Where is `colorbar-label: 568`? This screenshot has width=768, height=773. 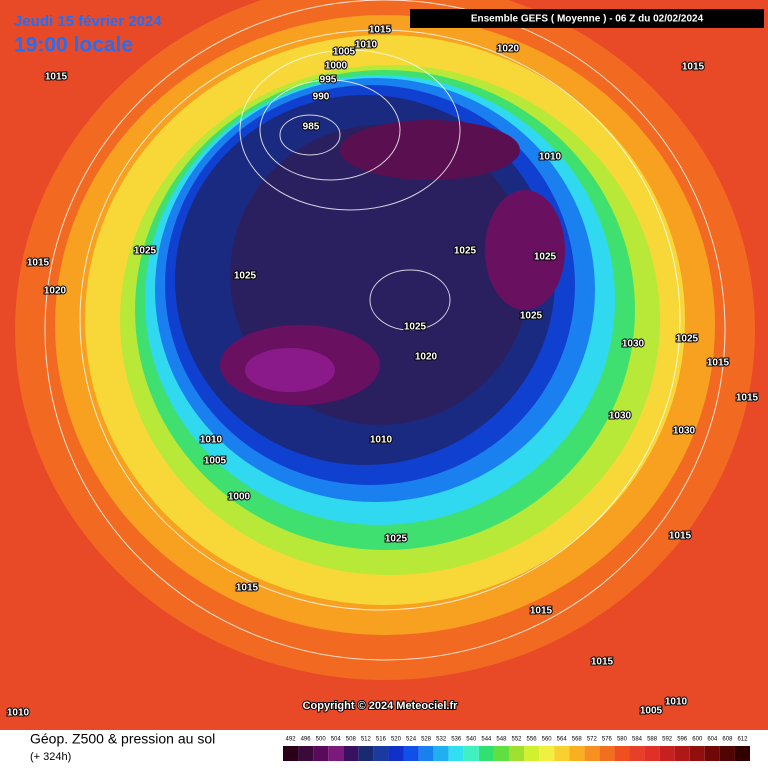 colorbar-label: 568 is located at coordinates (577, 740).